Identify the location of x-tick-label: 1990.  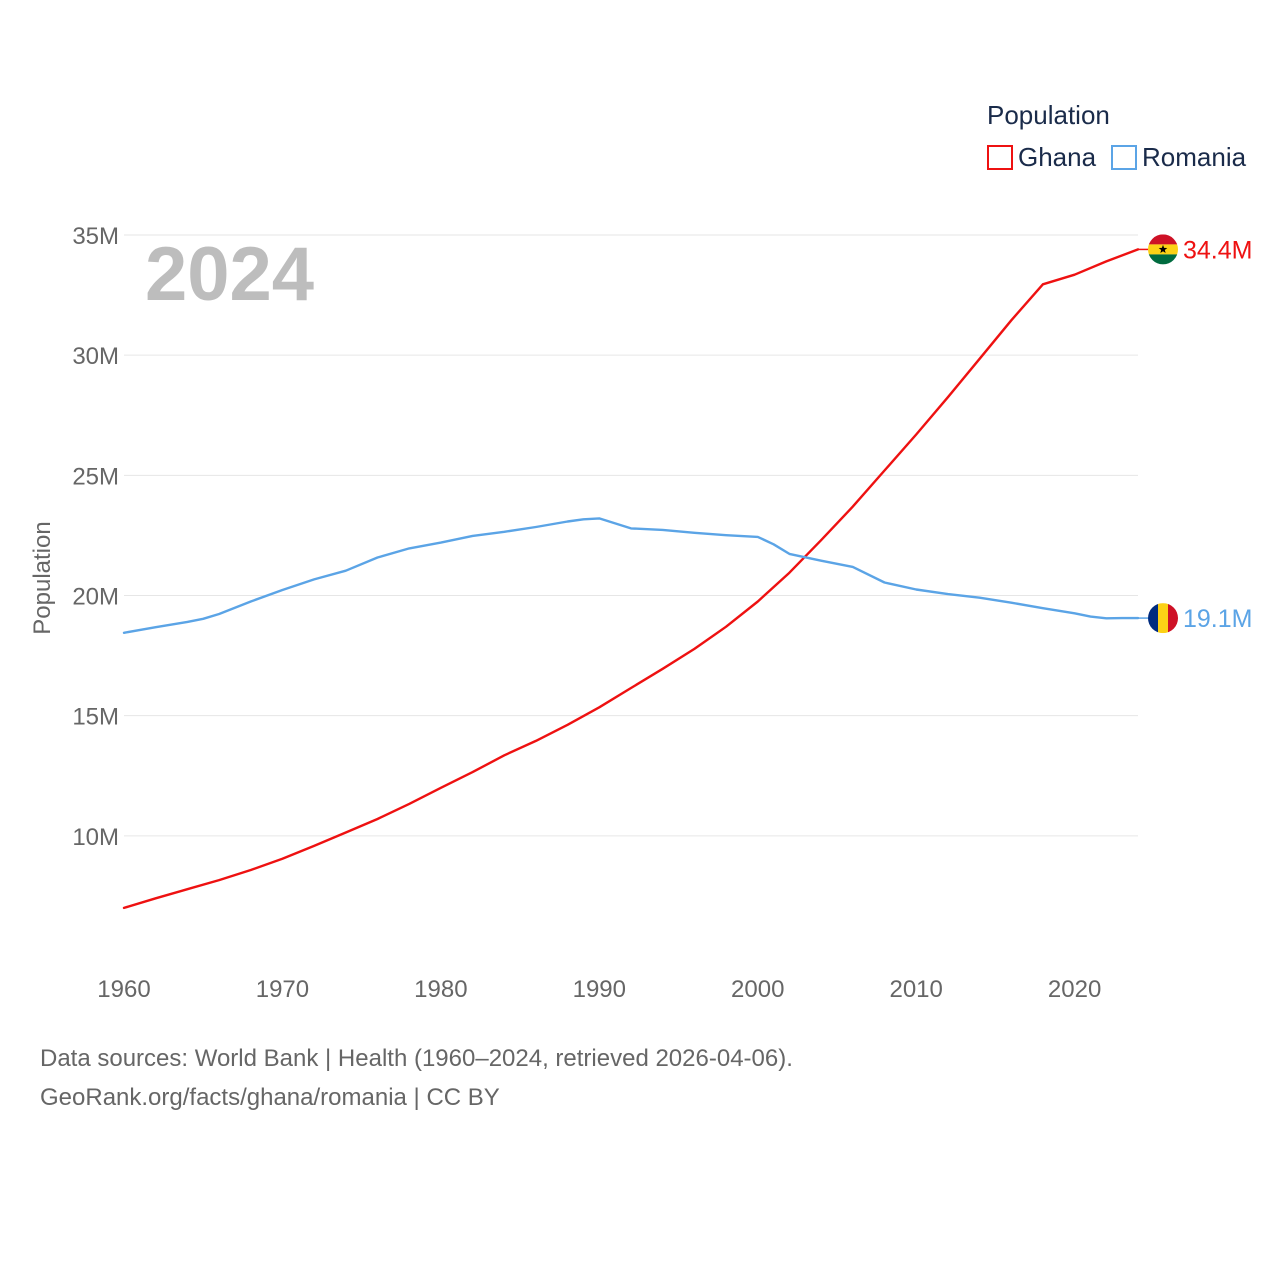
(599, 989).